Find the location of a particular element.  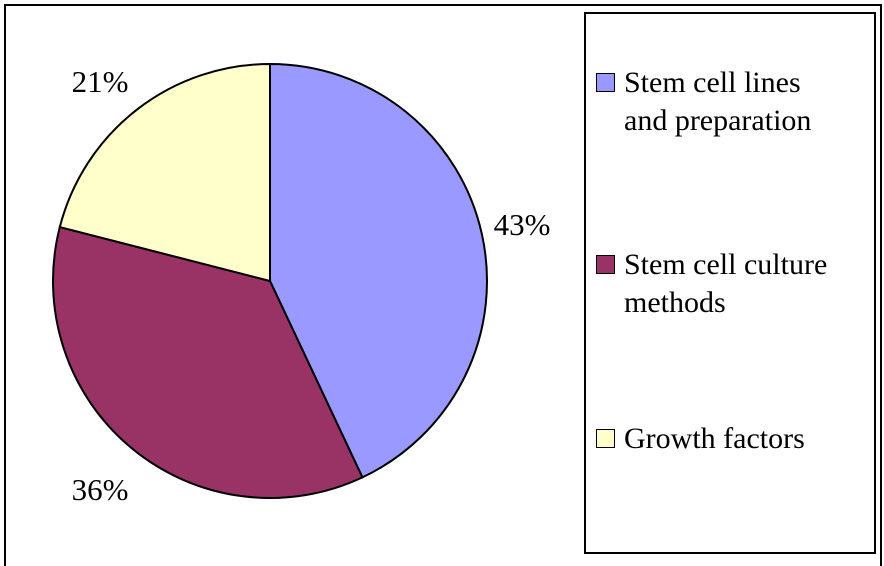

legend-label-growth-factors: Growth factors is located at coordinates (744, 439).